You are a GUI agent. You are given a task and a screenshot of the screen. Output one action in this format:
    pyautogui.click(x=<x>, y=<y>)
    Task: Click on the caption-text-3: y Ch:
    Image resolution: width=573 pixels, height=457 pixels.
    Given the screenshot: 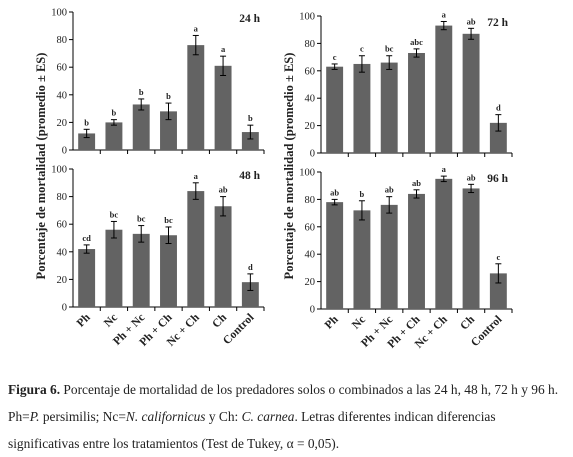 What is the action you would take?
    pyautogui.click(x=223, y=416)
    